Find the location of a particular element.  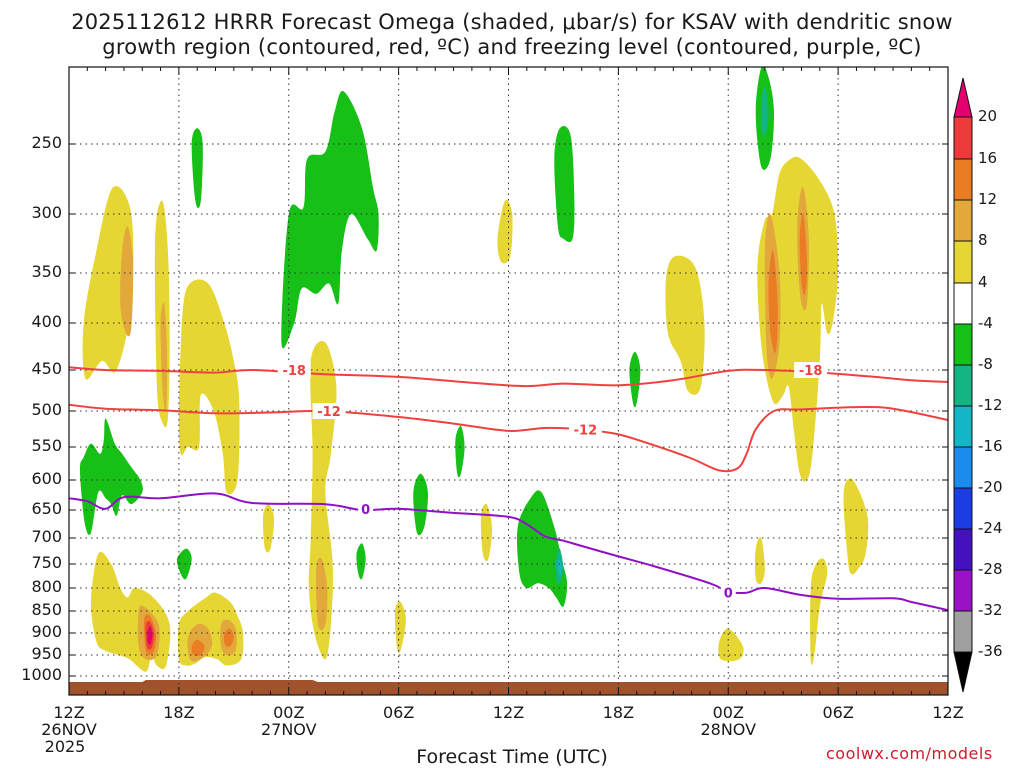

x-axis-title: Forecast Time (UTC) is located at coordinates (512, 757).